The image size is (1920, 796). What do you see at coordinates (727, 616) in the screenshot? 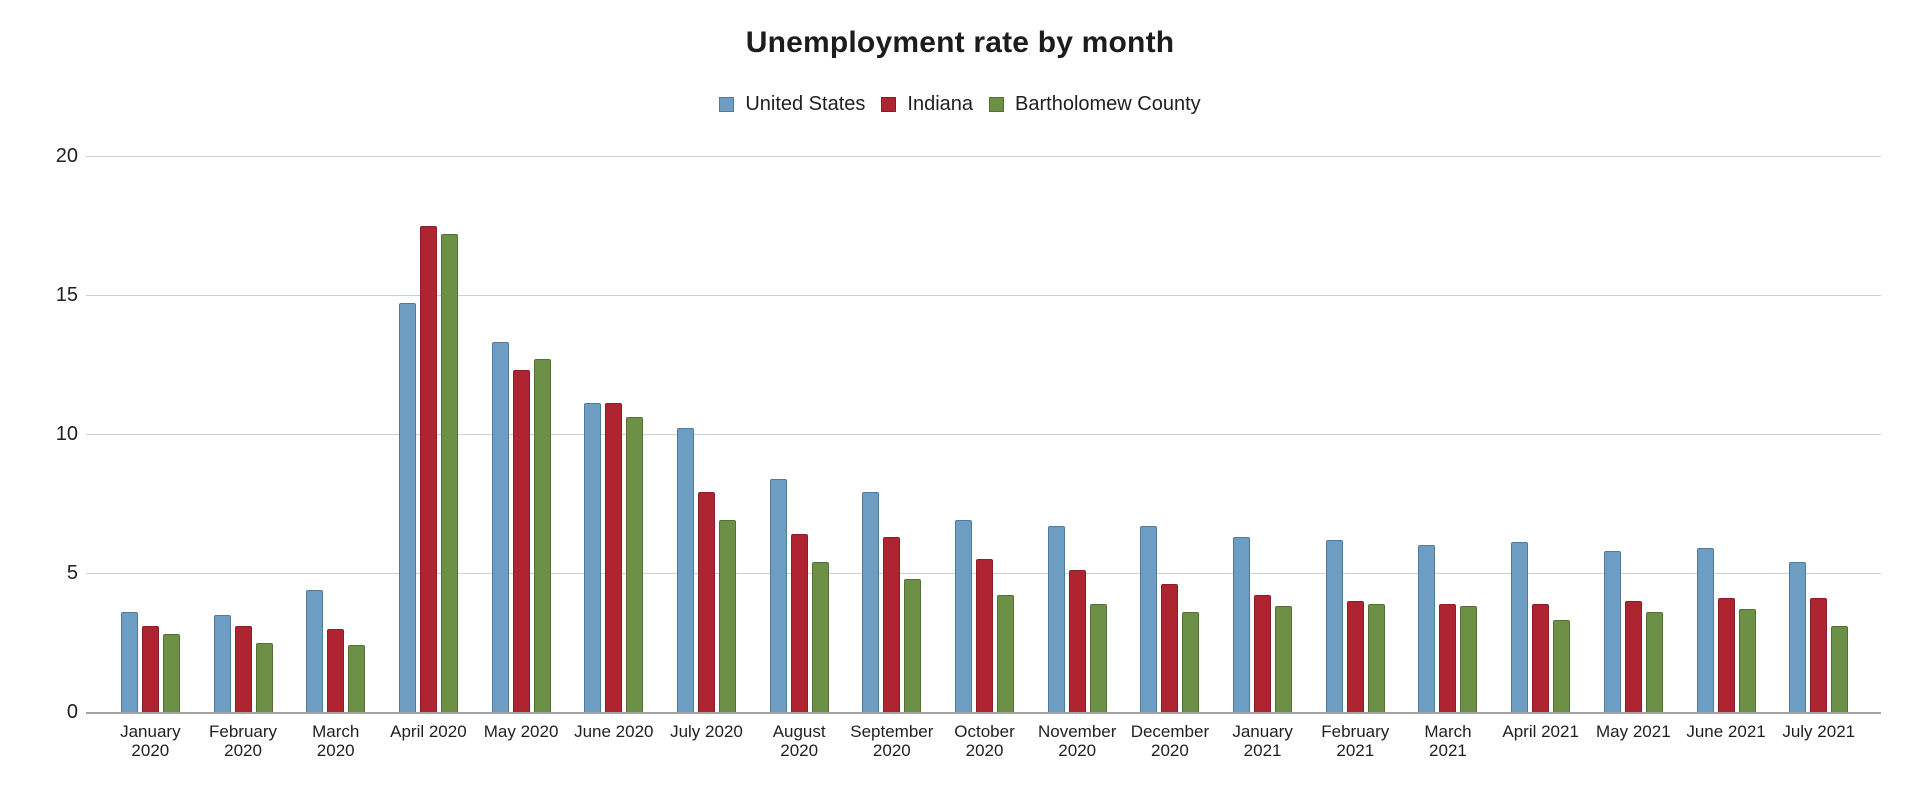
I see `bar-bartholomew-county-july-2020` at bounding box center [727, 616].